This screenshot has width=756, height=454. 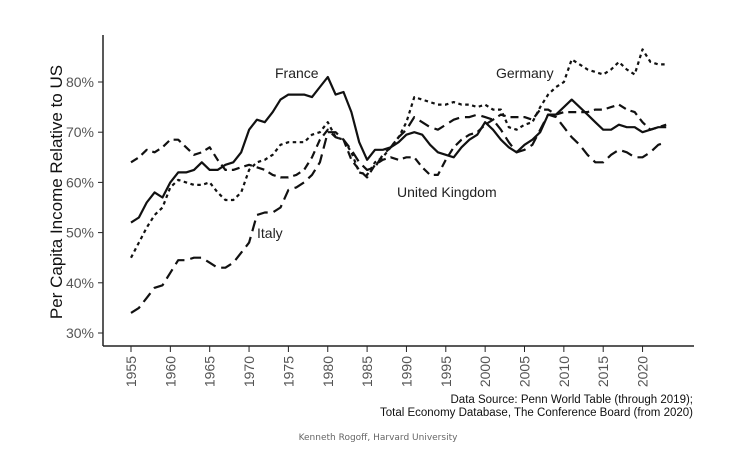 I want to click on y-tick-label: 60%, so click(x=80, y=182).